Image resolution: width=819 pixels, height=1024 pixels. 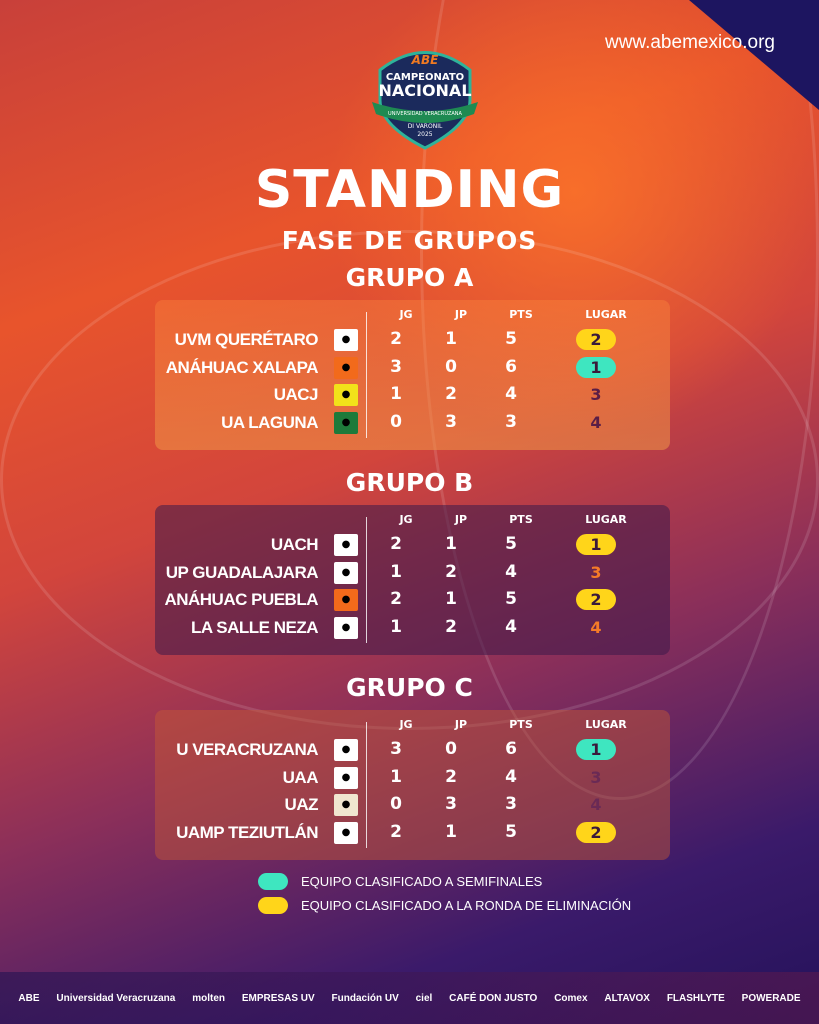 What do you see at coordinates (412, 833) in the screenshot?
I see `table-row: UAMP TEZIUTLÁN ● 2 1 5 2` at bounding box center [412, 833].